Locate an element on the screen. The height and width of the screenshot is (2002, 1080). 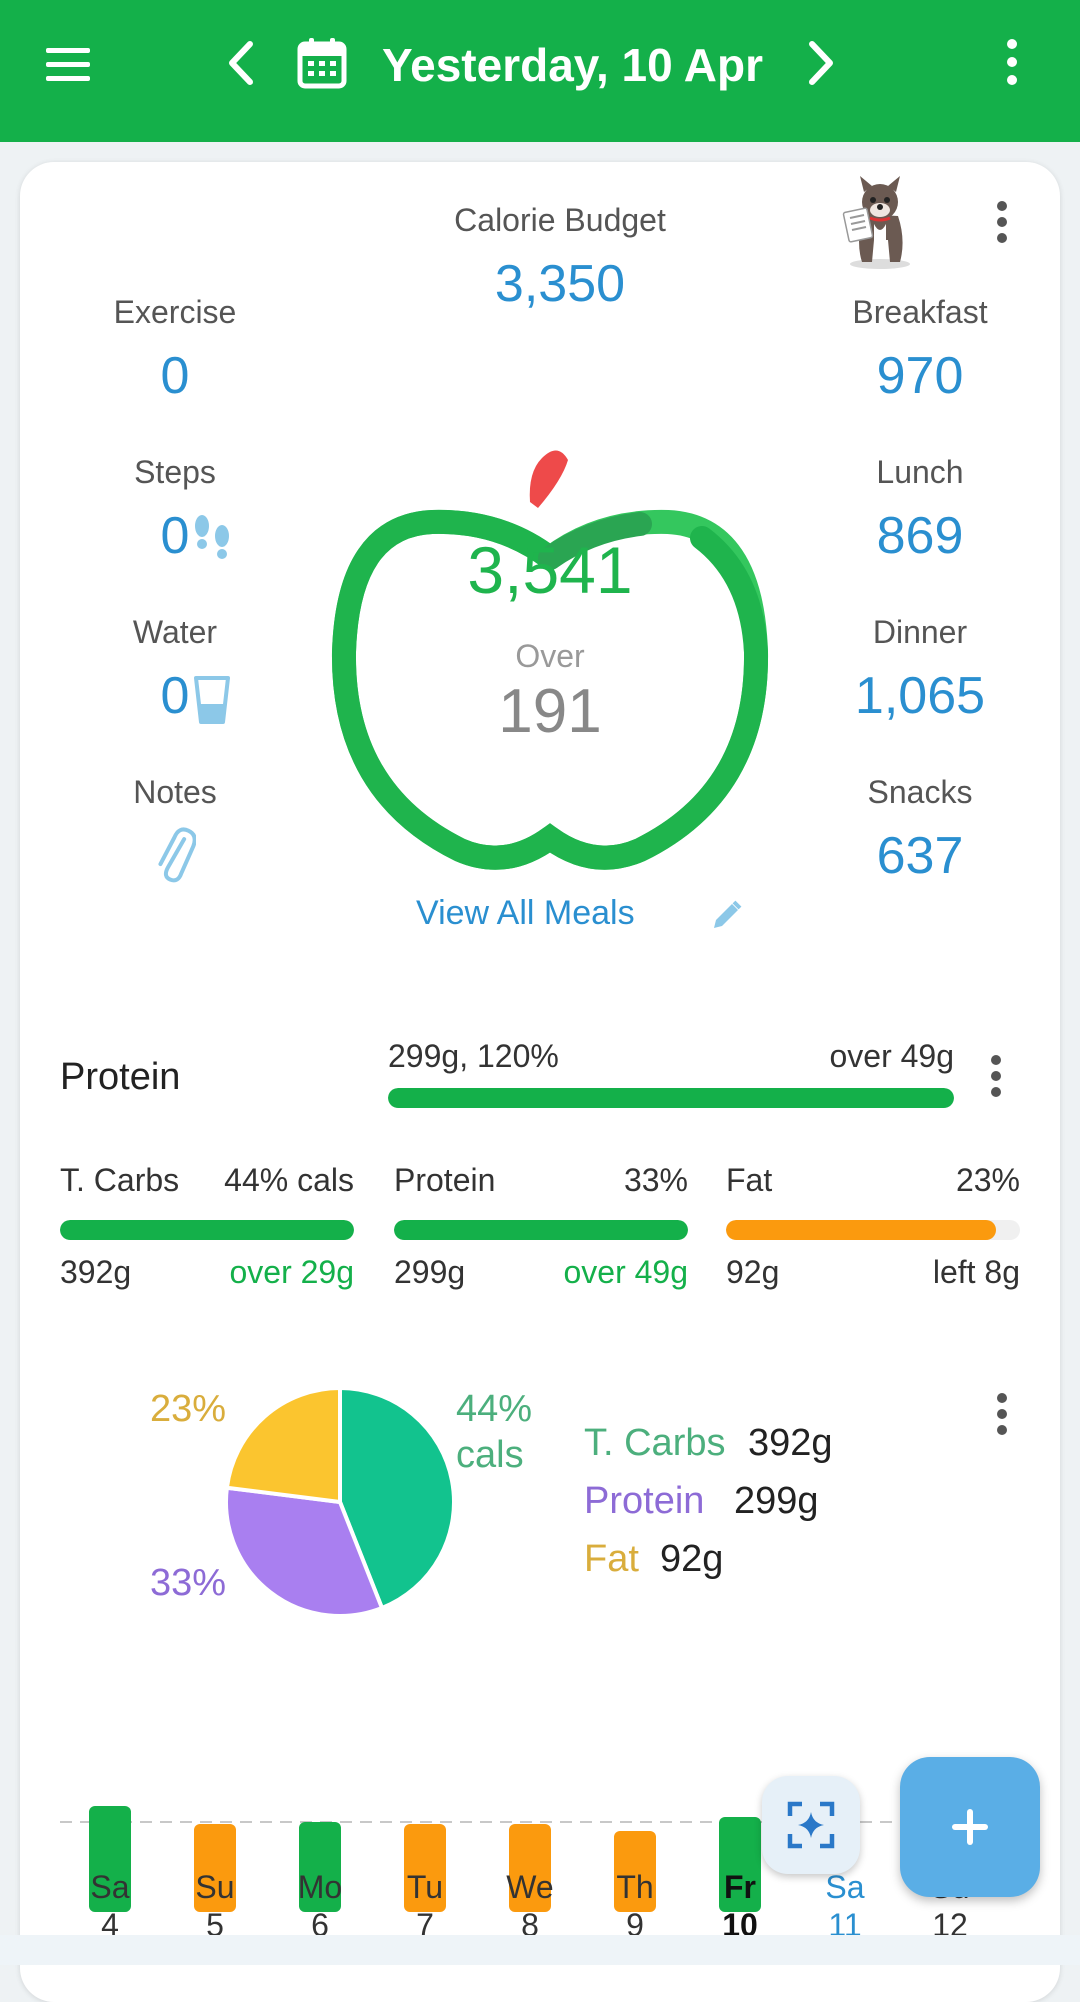
chevron-right-icon is located at coordinates (820, 63).